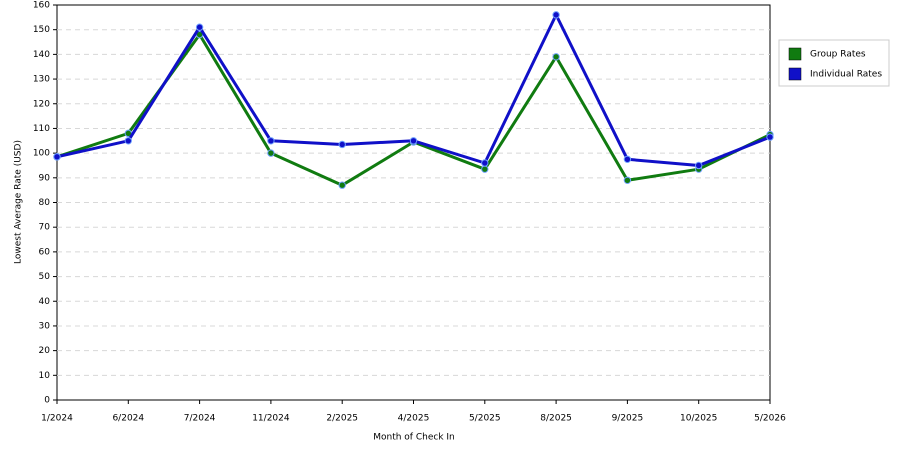  What do you see at coordinates (41, 104) in the screenshot?
I see `y-tick-label: 120` at bounding box center [41, 104].